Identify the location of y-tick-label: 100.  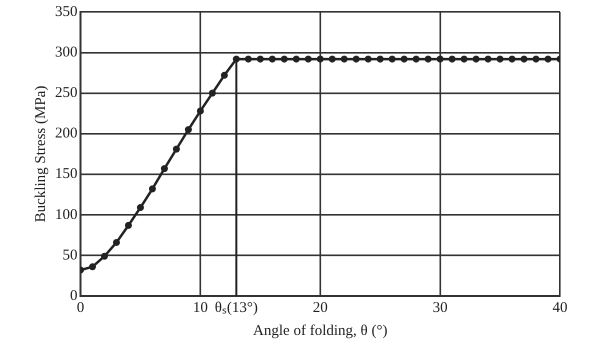
(66, 214).